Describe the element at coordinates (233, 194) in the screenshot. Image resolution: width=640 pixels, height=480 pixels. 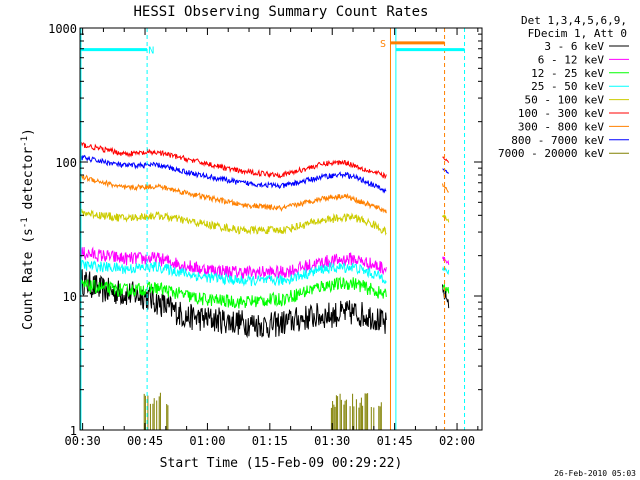
I see `series-300-800-kev-line` at that location.